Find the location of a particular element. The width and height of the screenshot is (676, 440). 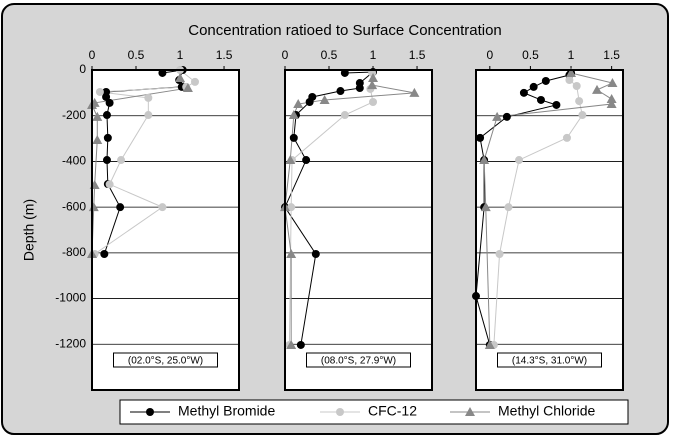

legend-label: Methyl Chloride is located at coordinates (546, 411).